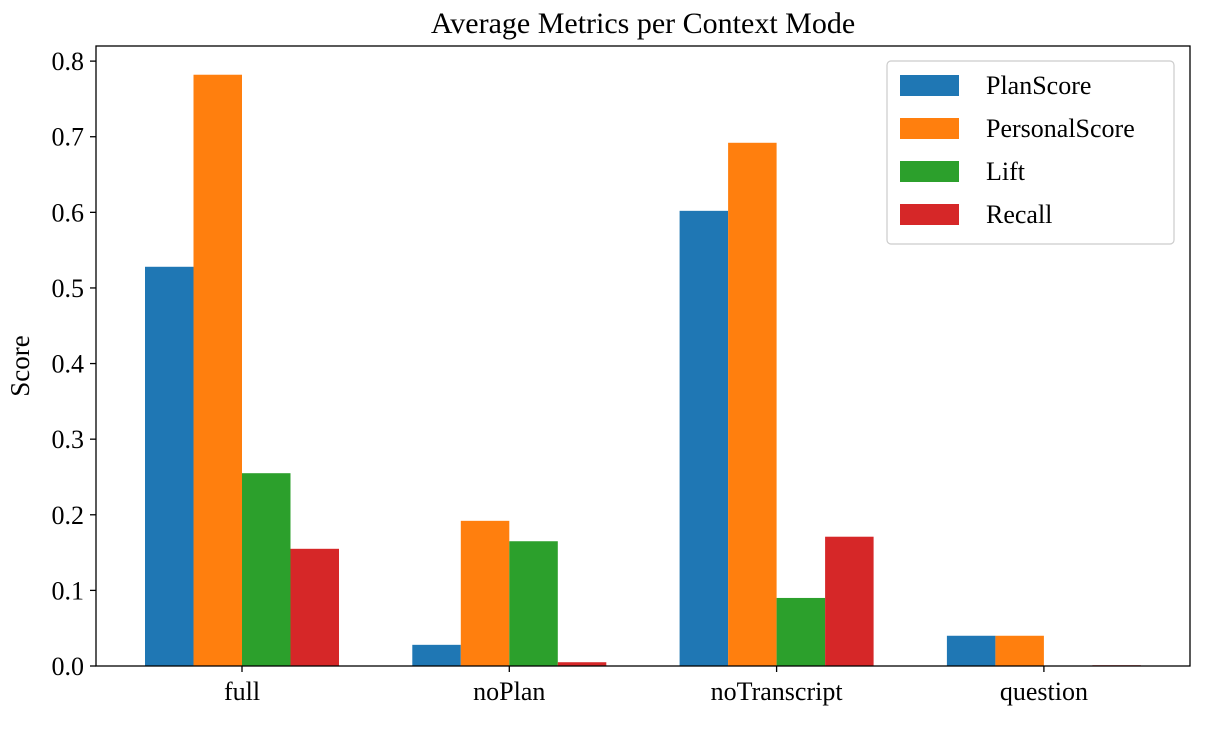 The height and width of the screenshot is (734, 1222). What do you see at coordinates (929, 85) in the screenshot?
I see `legend-swatch-PlanScore` at bounding box center [929, 85].